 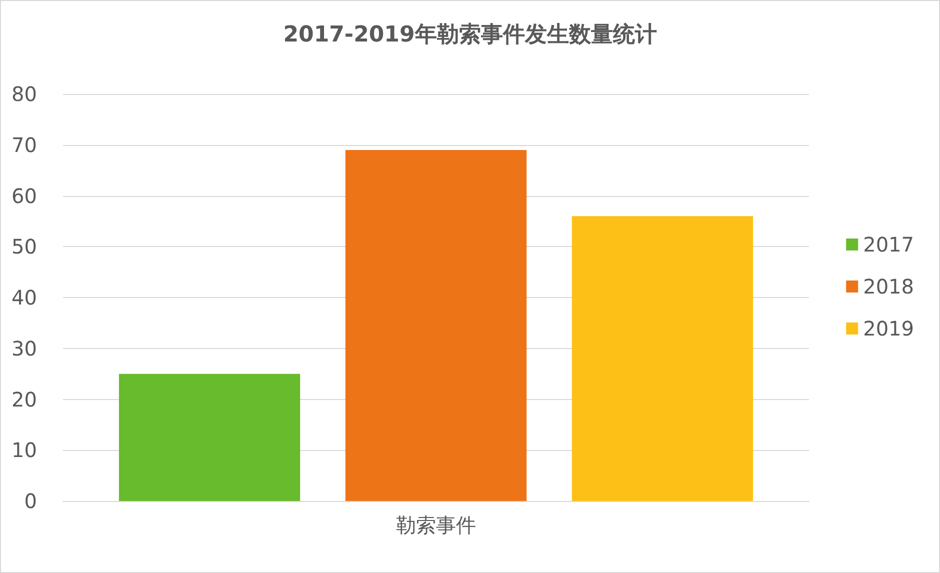 I want to click on y-tick-label: 10, so click(x=24, y=450).